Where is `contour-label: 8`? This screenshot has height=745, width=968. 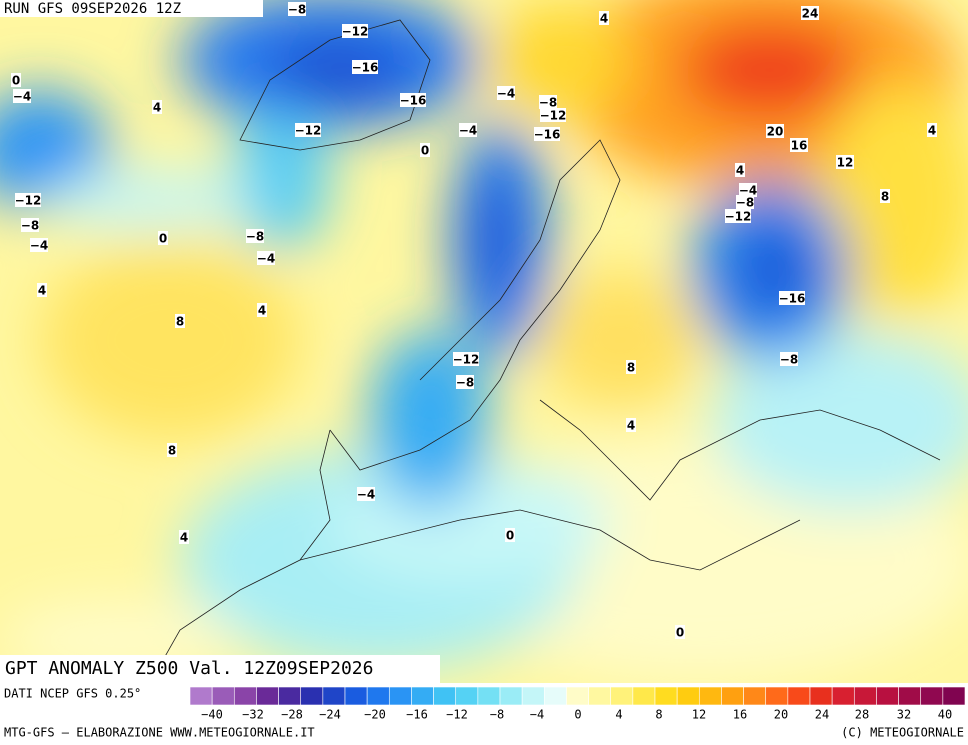
contour-label: 8 is located at coordinates (180, 322).